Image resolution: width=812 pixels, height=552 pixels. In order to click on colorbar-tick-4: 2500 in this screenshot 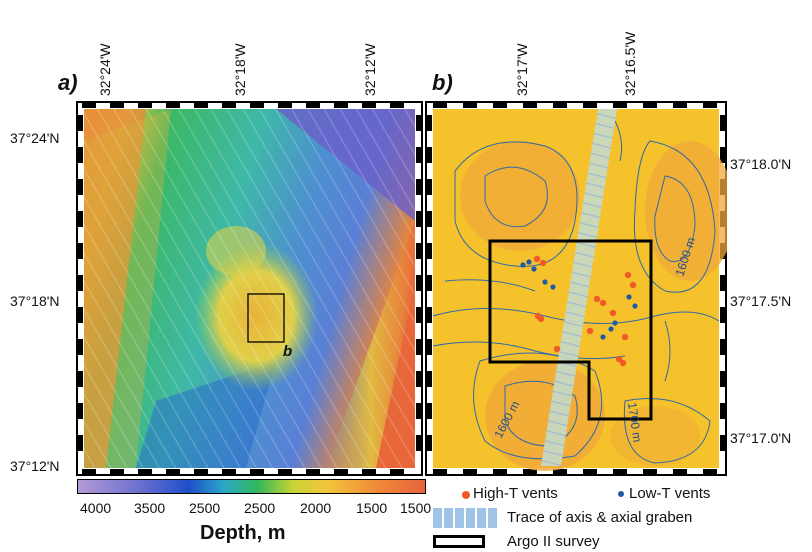, I will do `click(260, 508)`.